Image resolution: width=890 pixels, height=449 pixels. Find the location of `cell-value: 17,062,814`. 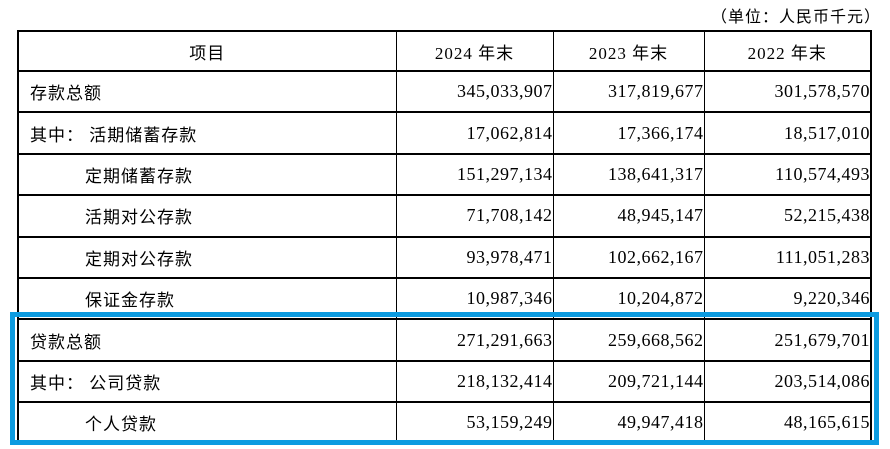

cell-value: 17,062,814 is located at coordinates (474, 133).